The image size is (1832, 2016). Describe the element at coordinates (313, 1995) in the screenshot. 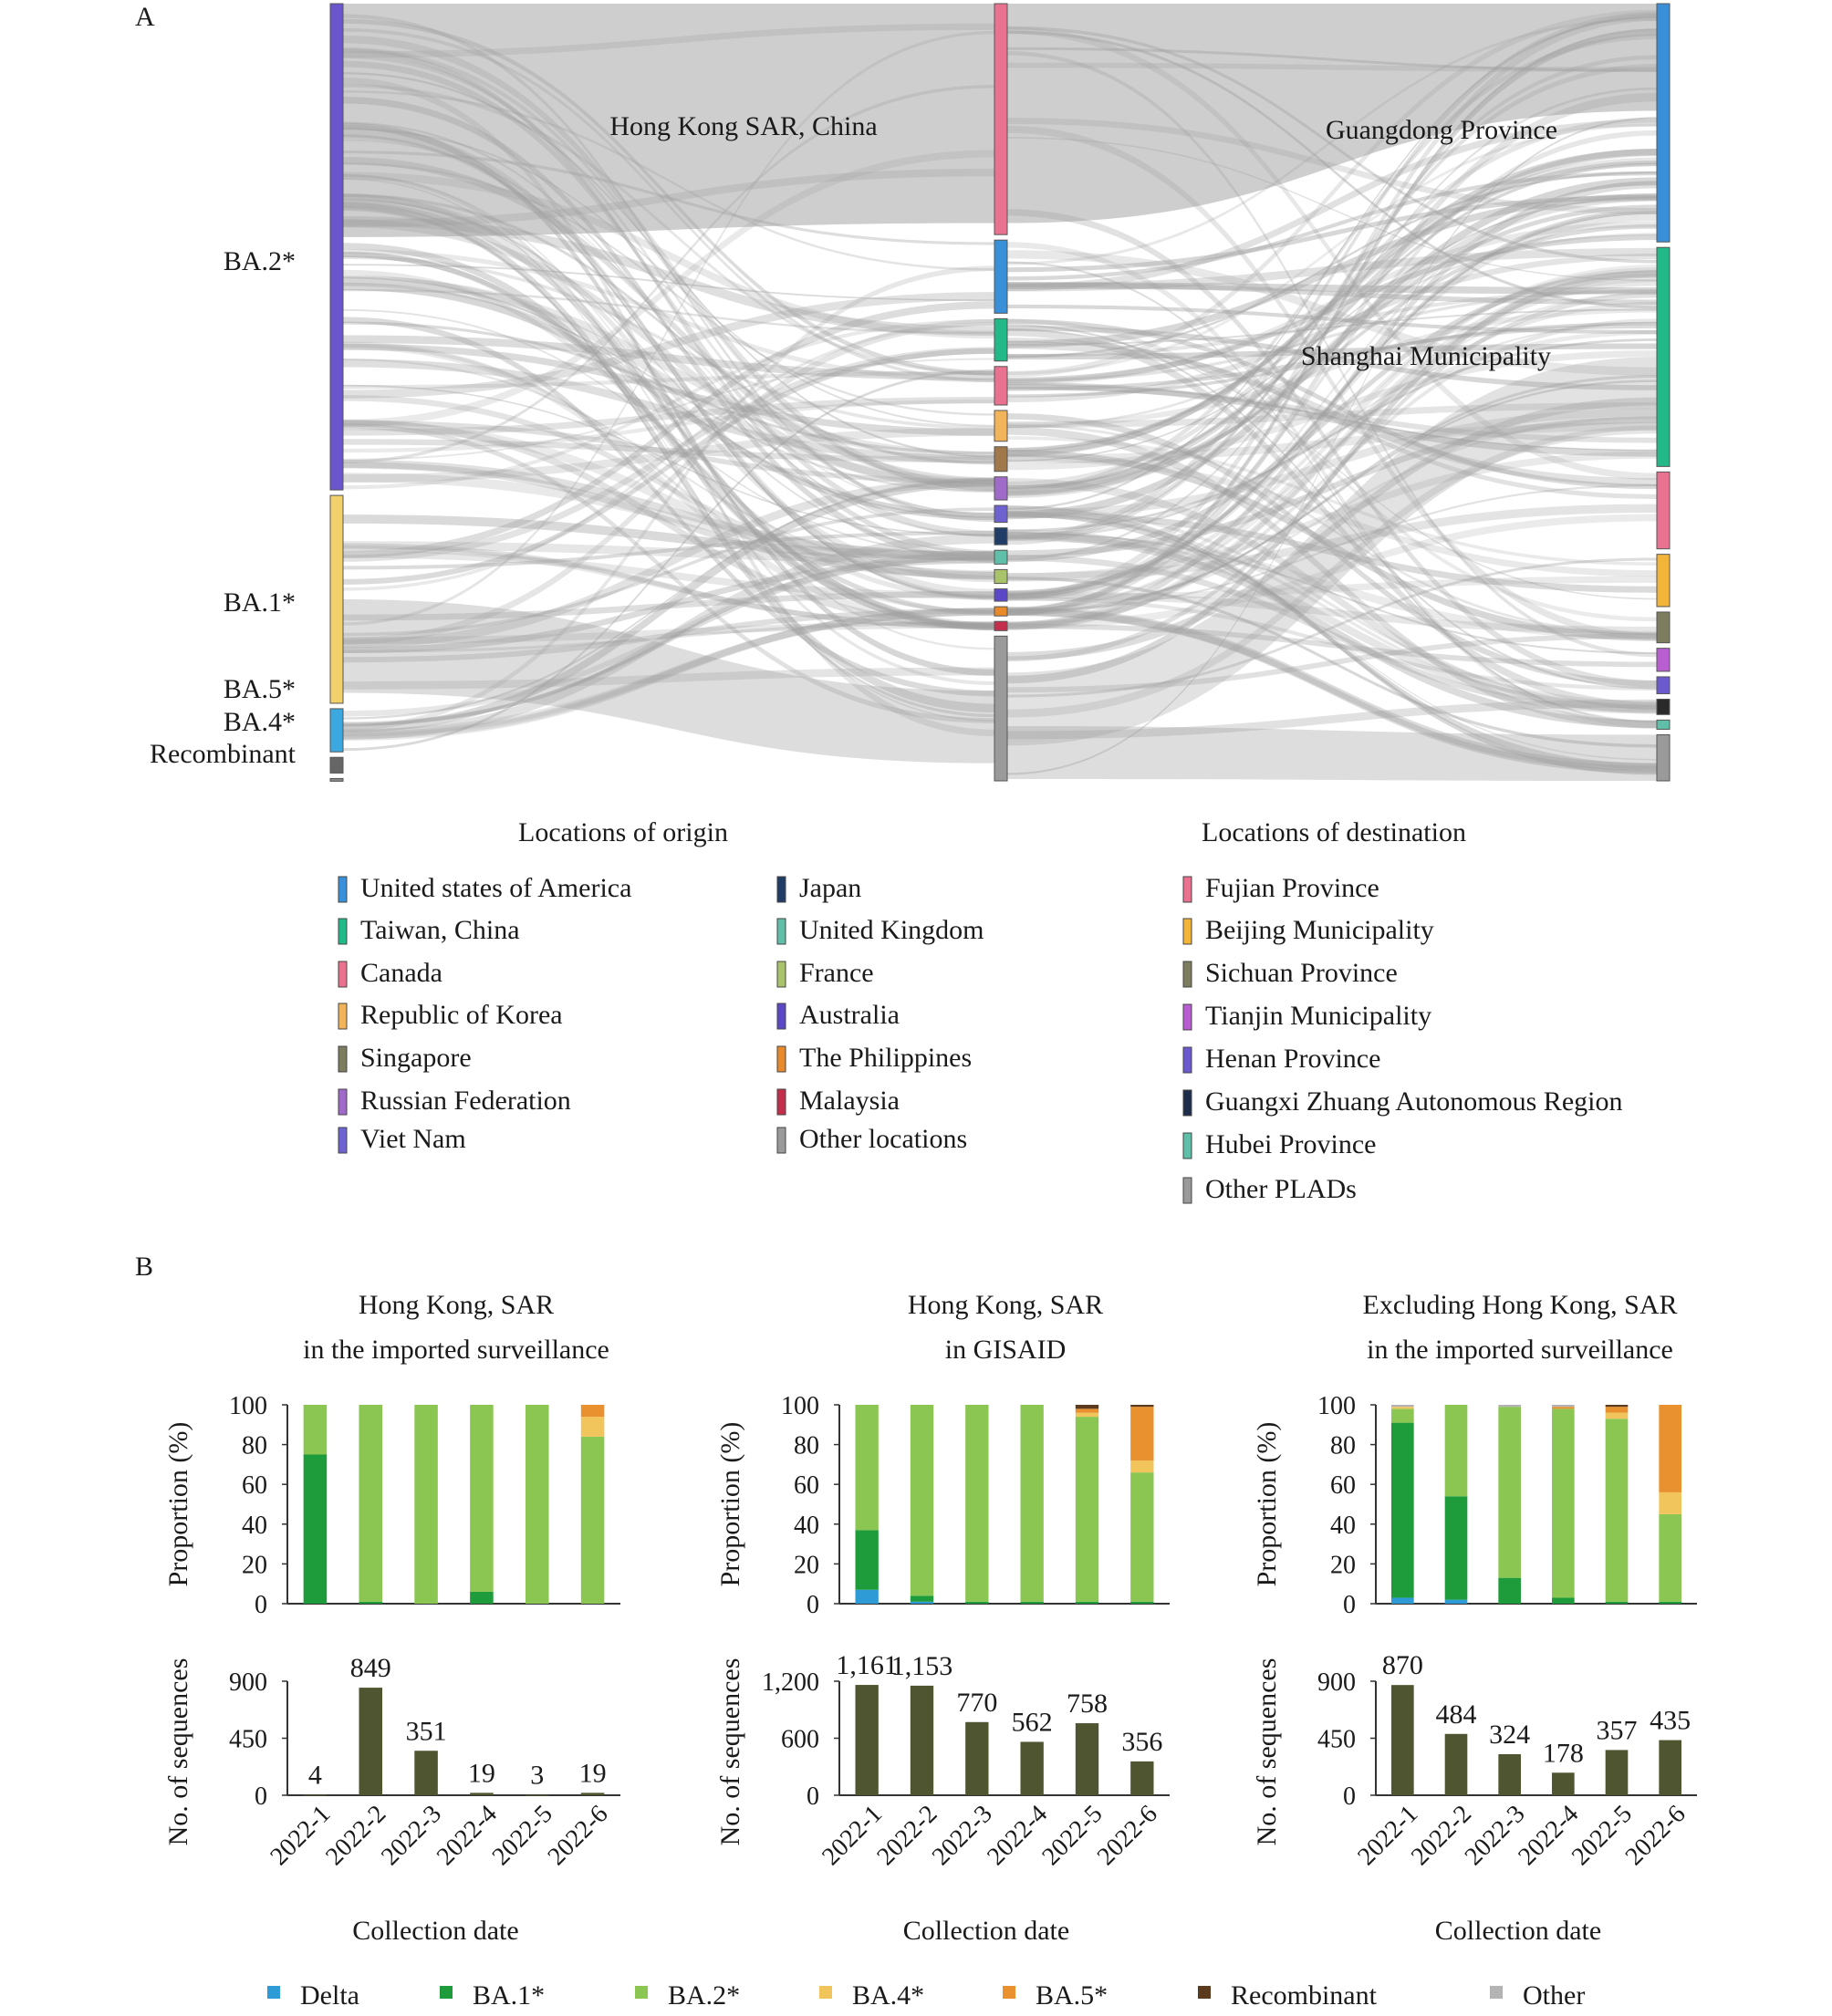

I see `variant-legend-item: Delta` at that location.